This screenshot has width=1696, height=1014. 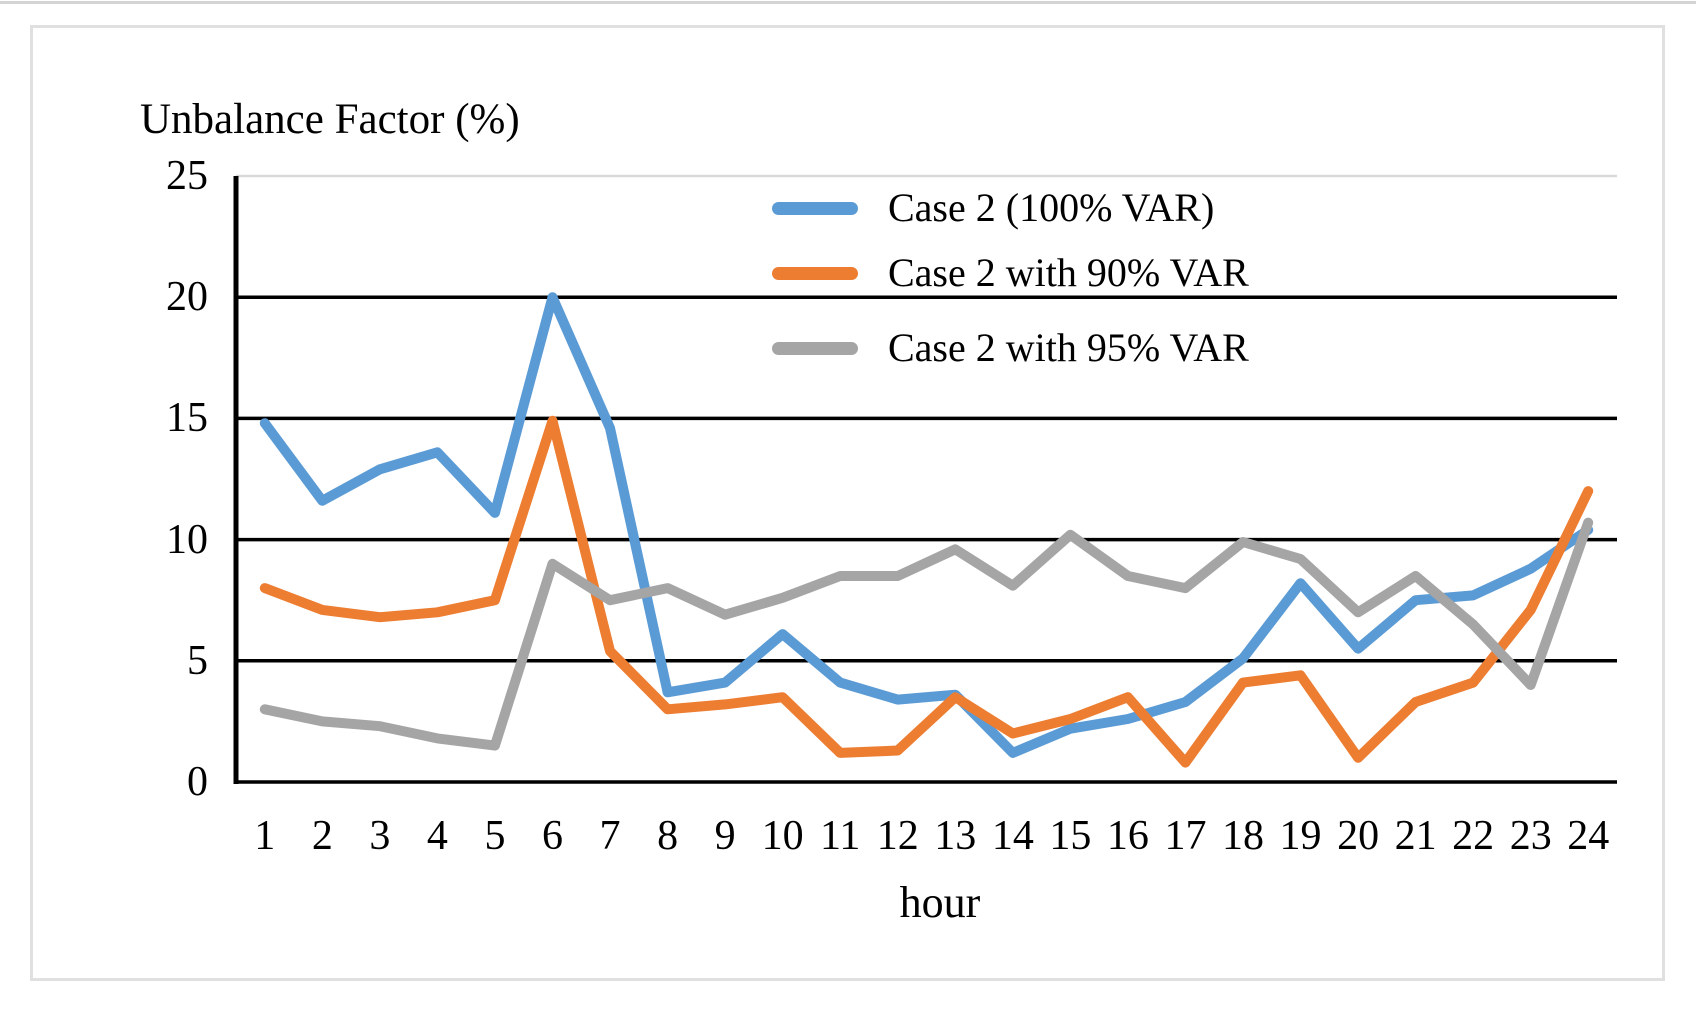 I want to click on x-tick-label-16: 16, so click(x=1127, y=836).